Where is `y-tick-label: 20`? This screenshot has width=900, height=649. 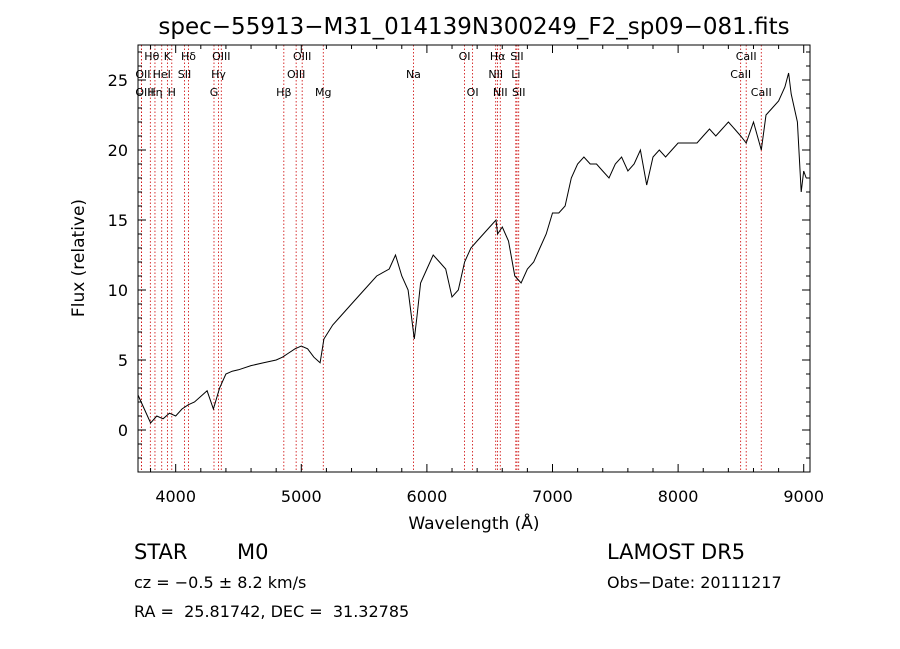 y-tick-label: 20 is located at coordinates (118, 150).